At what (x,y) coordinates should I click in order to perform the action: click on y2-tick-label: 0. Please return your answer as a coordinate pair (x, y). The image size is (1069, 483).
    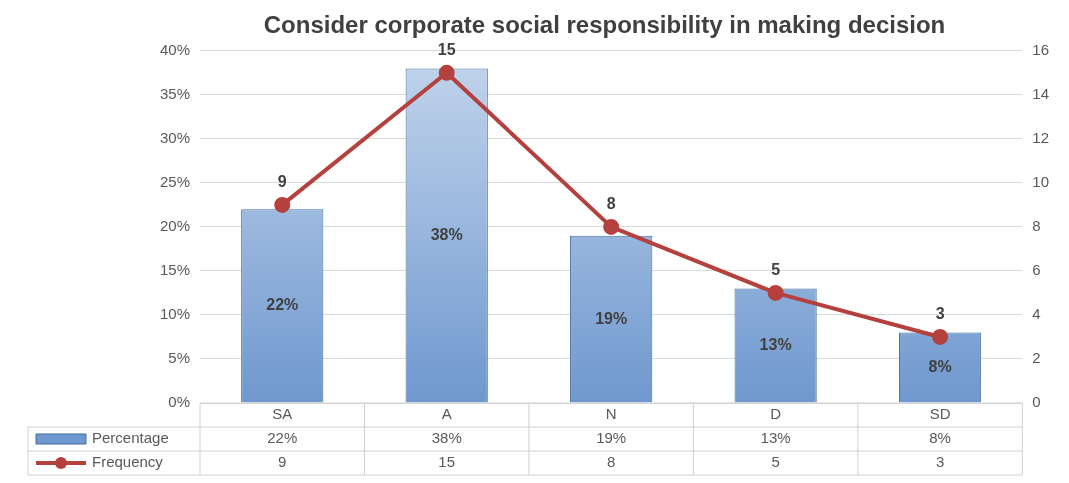
    Looking at the image, I should click on (1036, 402).